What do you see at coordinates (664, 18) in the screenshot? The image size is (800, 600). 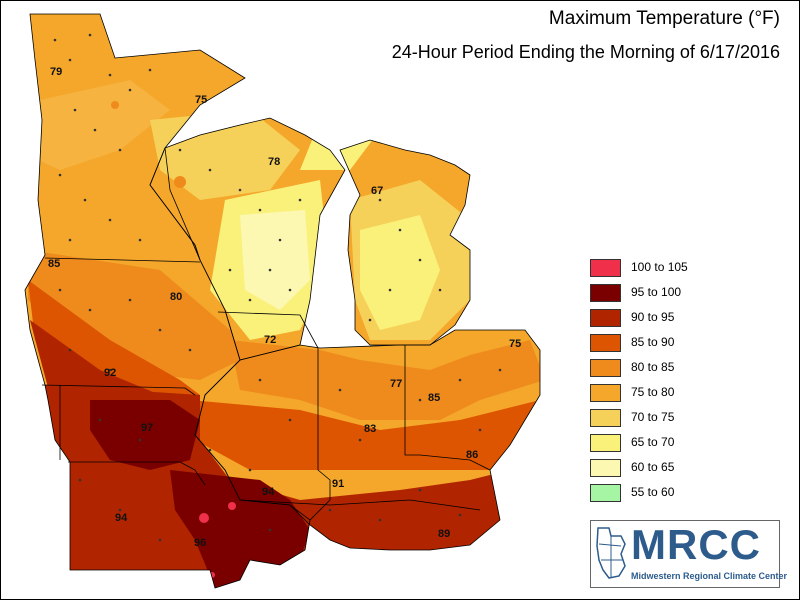 I see `map-title: Maximum Temperature (°F)` at bounding box center [664, 18].